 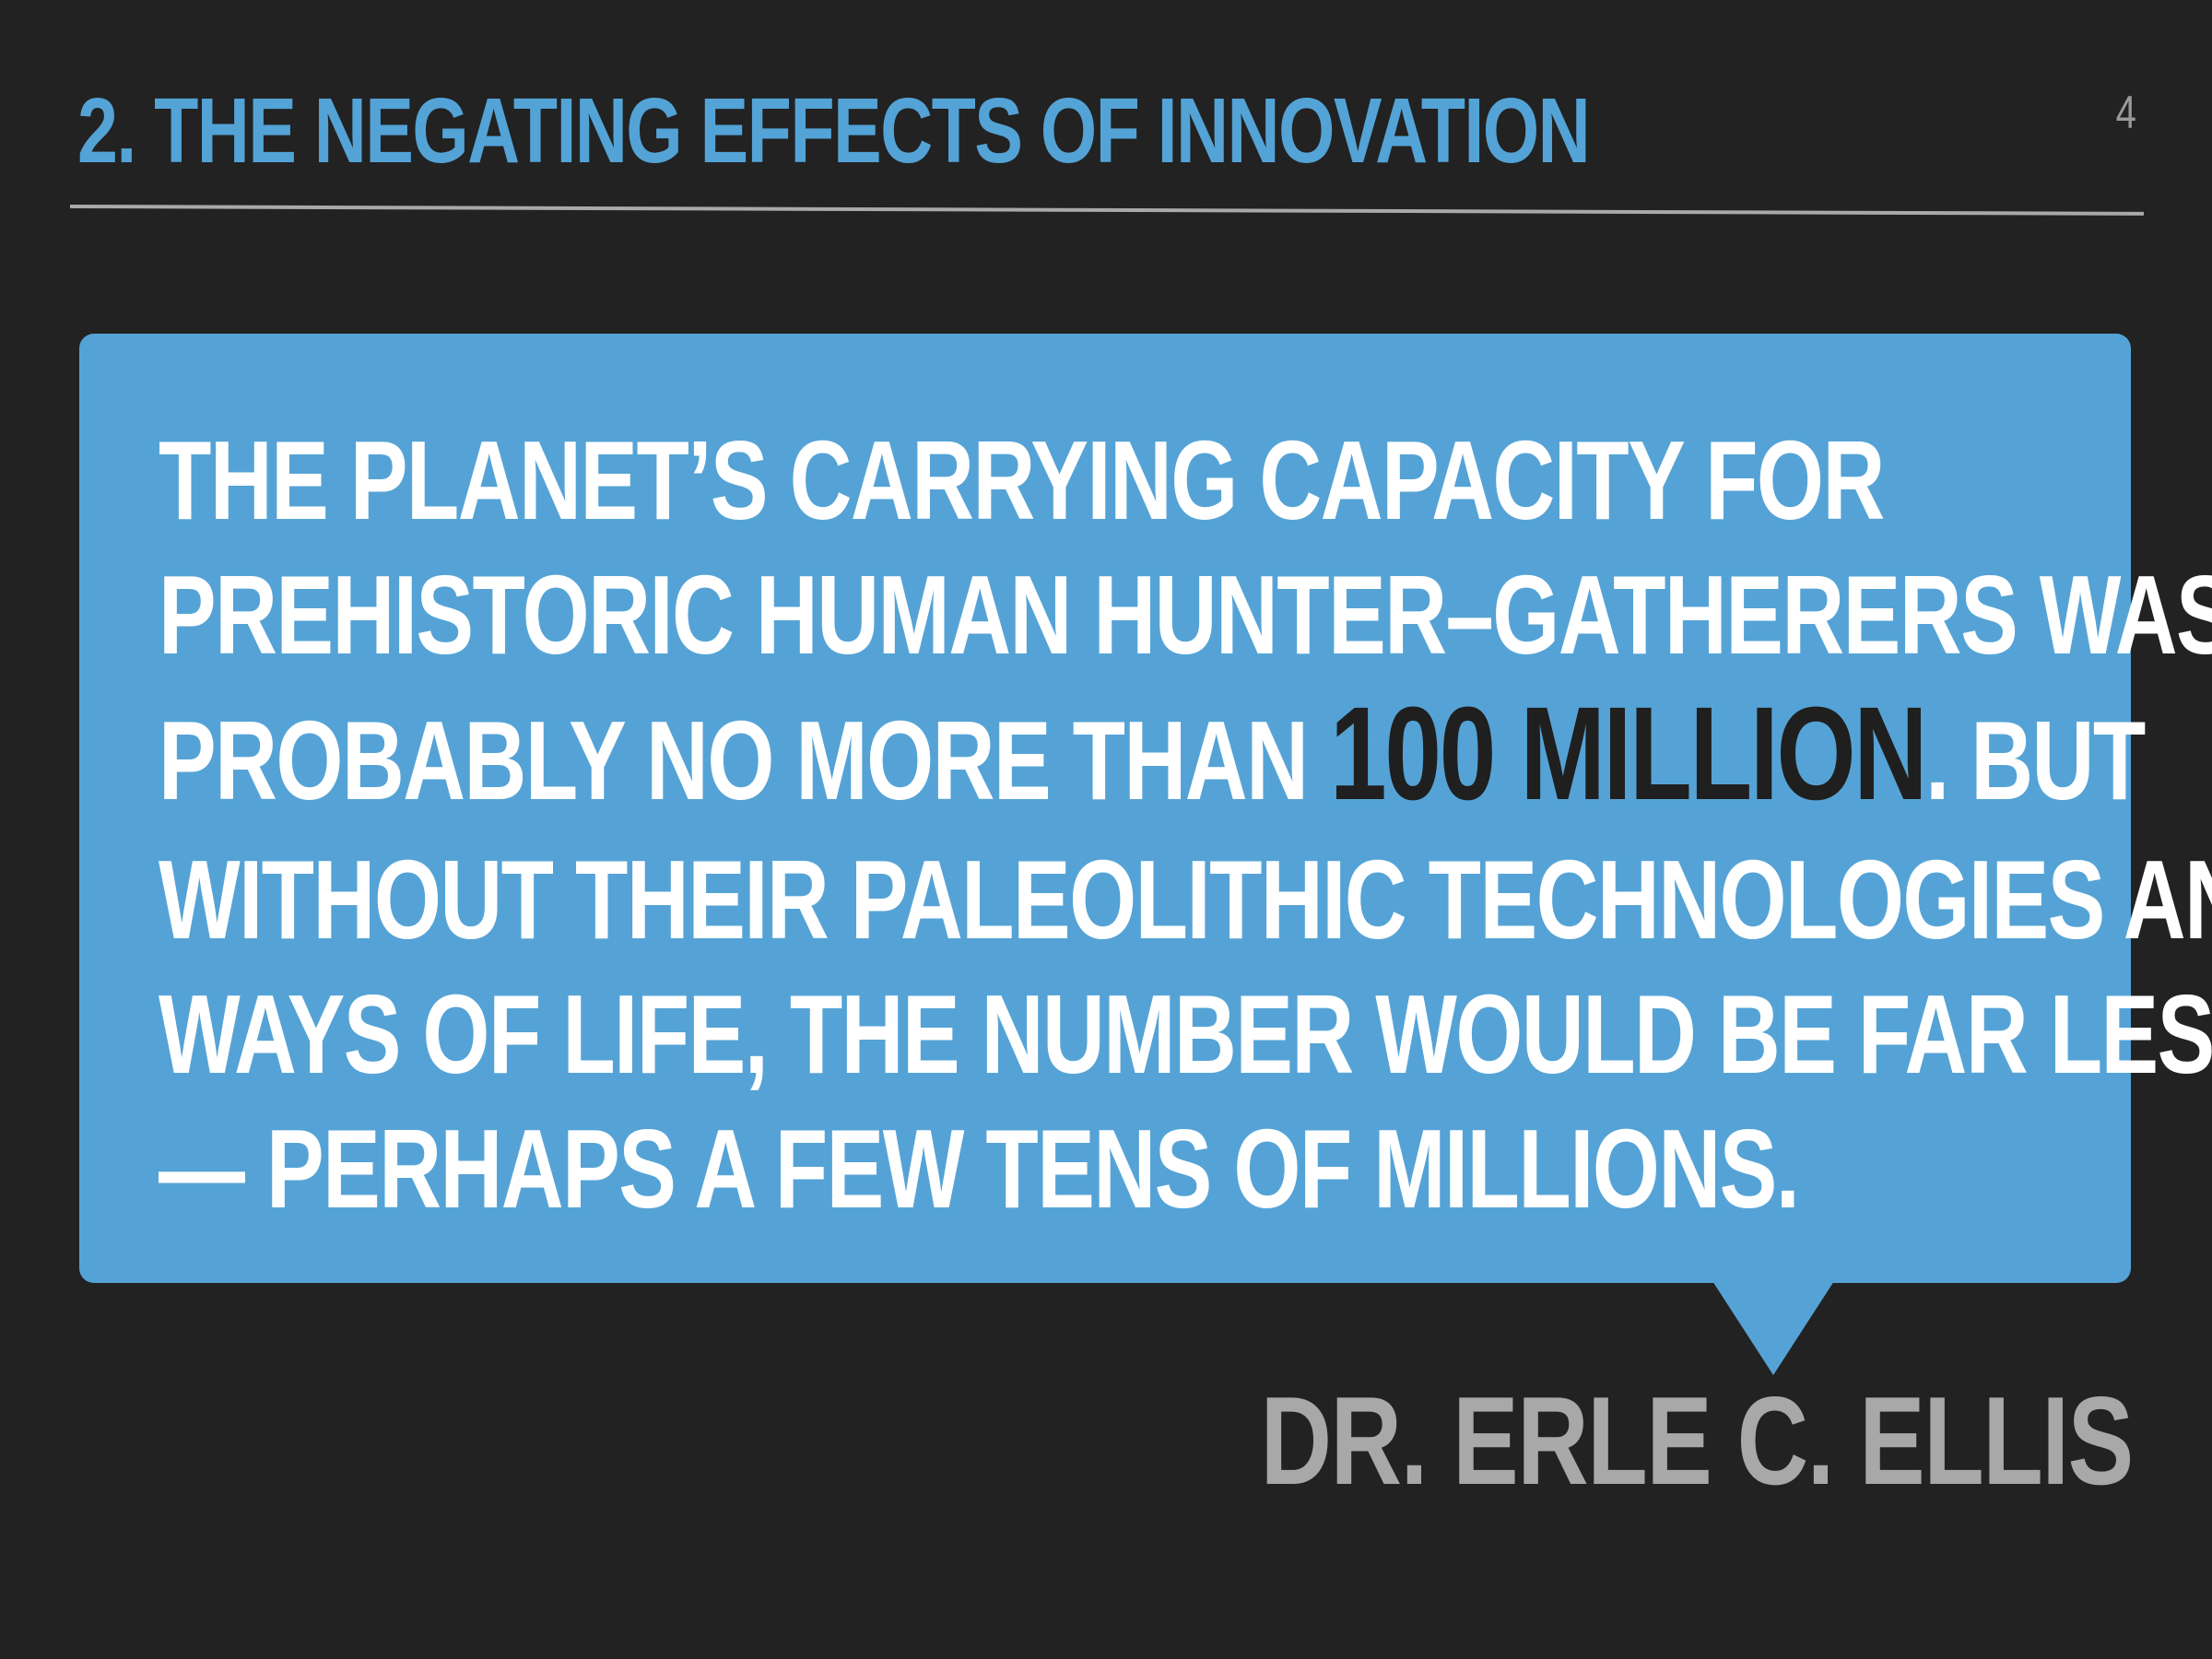 What do you see at coordinates (2035, 760) in the screenshot?
I see `quote-line-3-end: . BUT` at bounding box center [2035, 760].